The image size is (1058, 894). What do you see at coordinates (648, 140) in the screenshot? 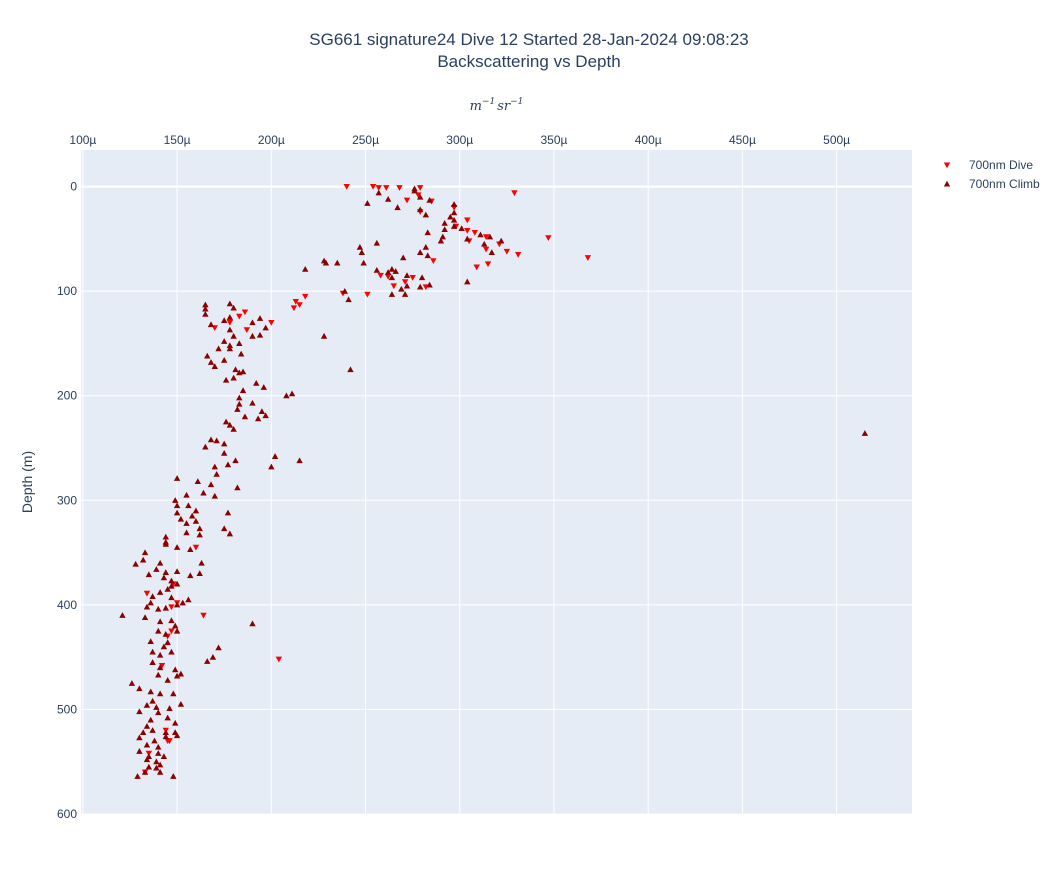
I see `x-tick-label: 400µ` at bounding box center [648, 140].